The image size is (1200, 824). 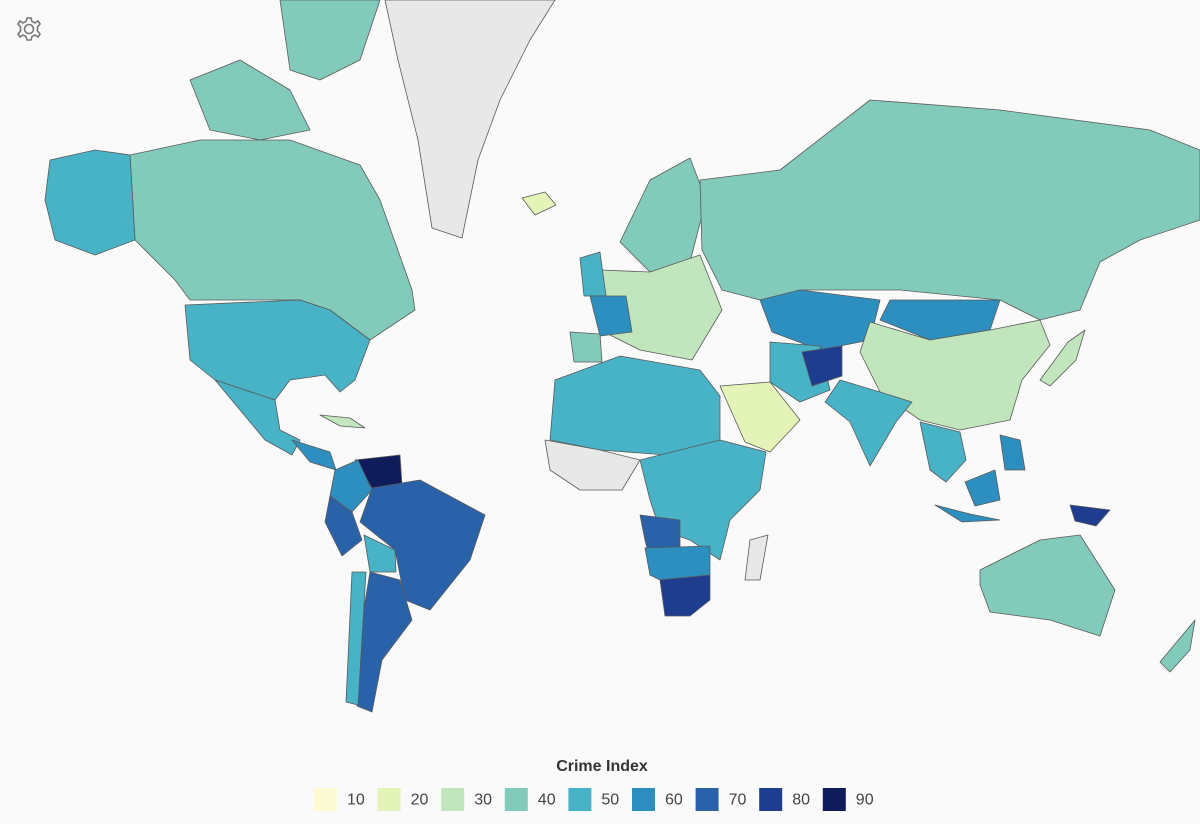 I want to click on greenland, so click(x=470, y=119).